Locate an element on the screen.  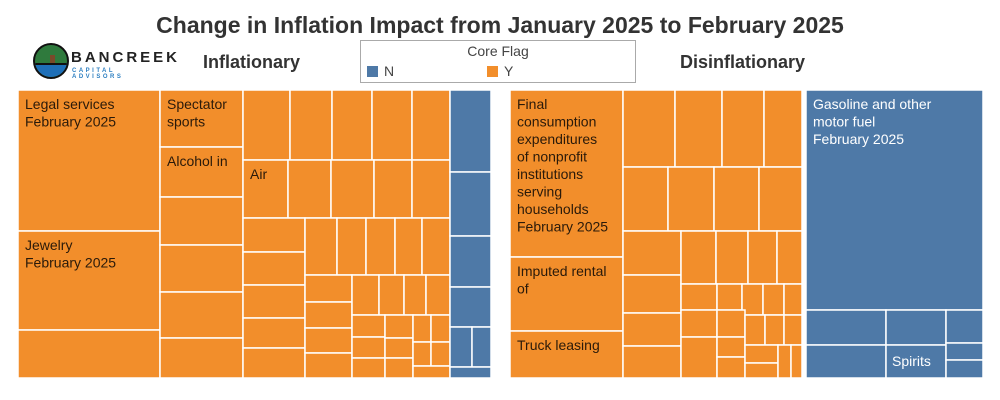
treemap-cell: Air is located at coordinates (265, 189).